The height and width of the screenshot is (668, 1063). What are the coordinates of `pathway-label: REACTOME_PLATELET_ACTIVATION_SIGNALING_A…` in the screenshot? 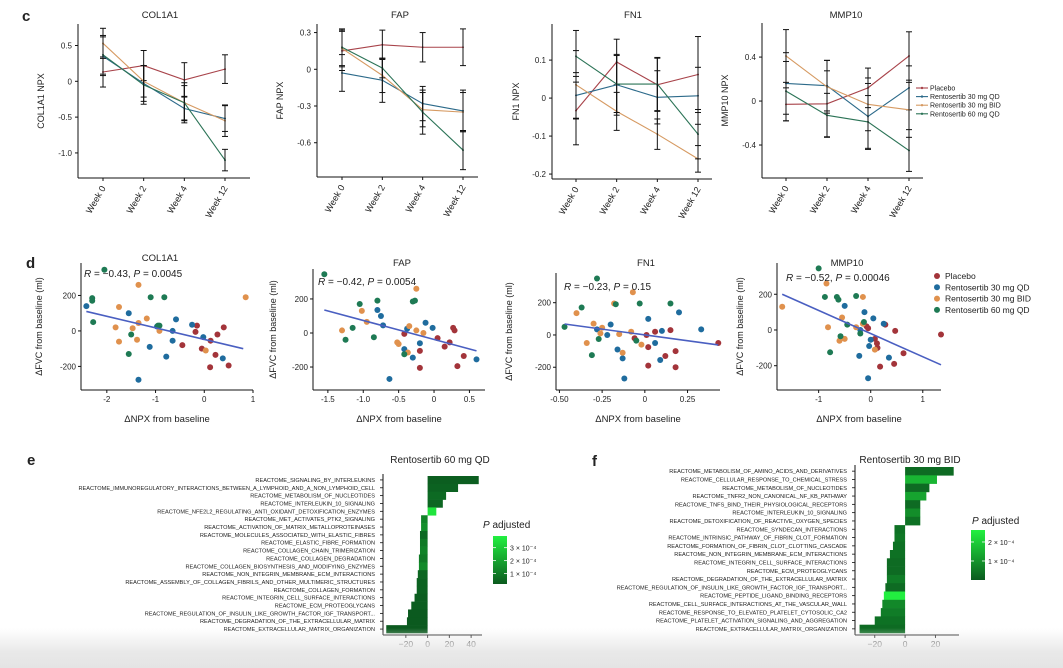 It's located at (751, 622).